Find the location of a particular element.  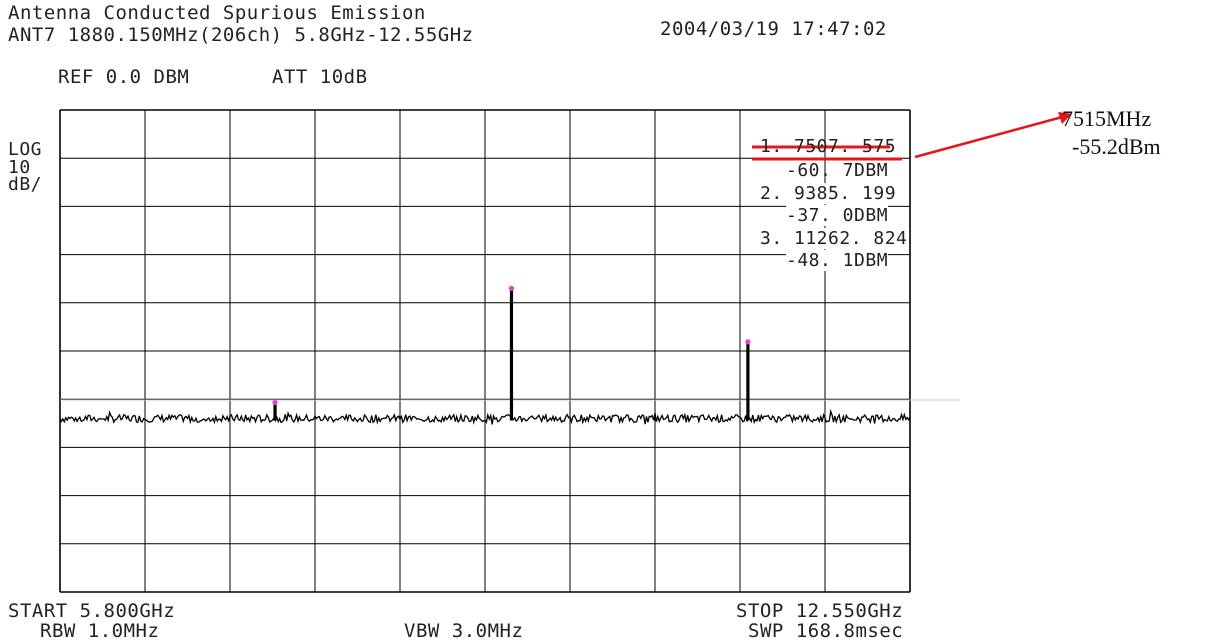

sweep-time: SWP 168.8msec is located at coordinates (825, 631).